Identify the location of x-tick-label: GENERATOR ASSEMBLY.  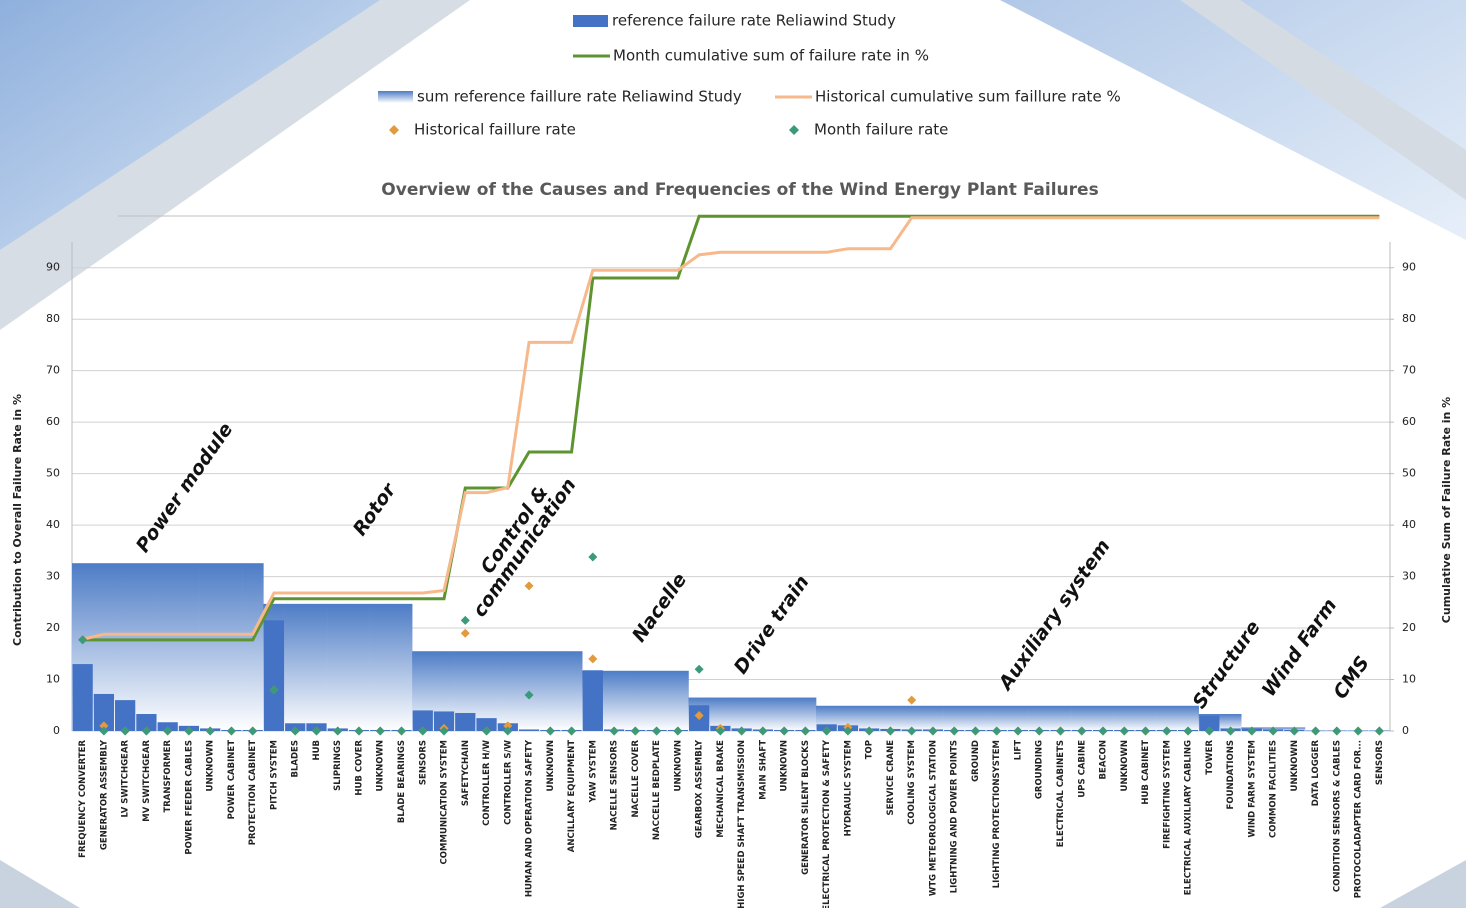
(104, 794).